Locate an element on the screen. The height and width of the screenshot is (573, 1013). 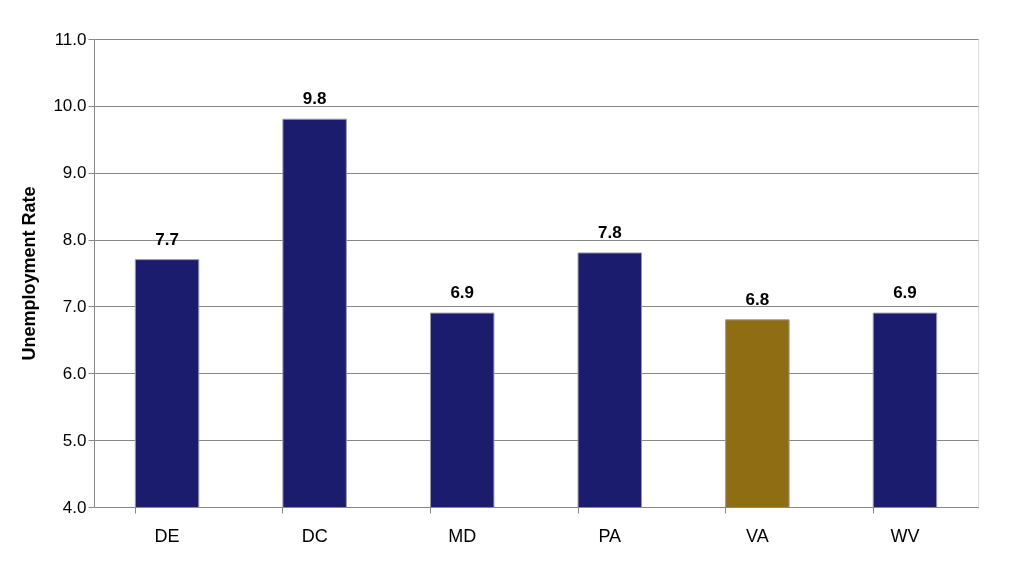
x-tick-label: WV is located at coordinates (905, 535).